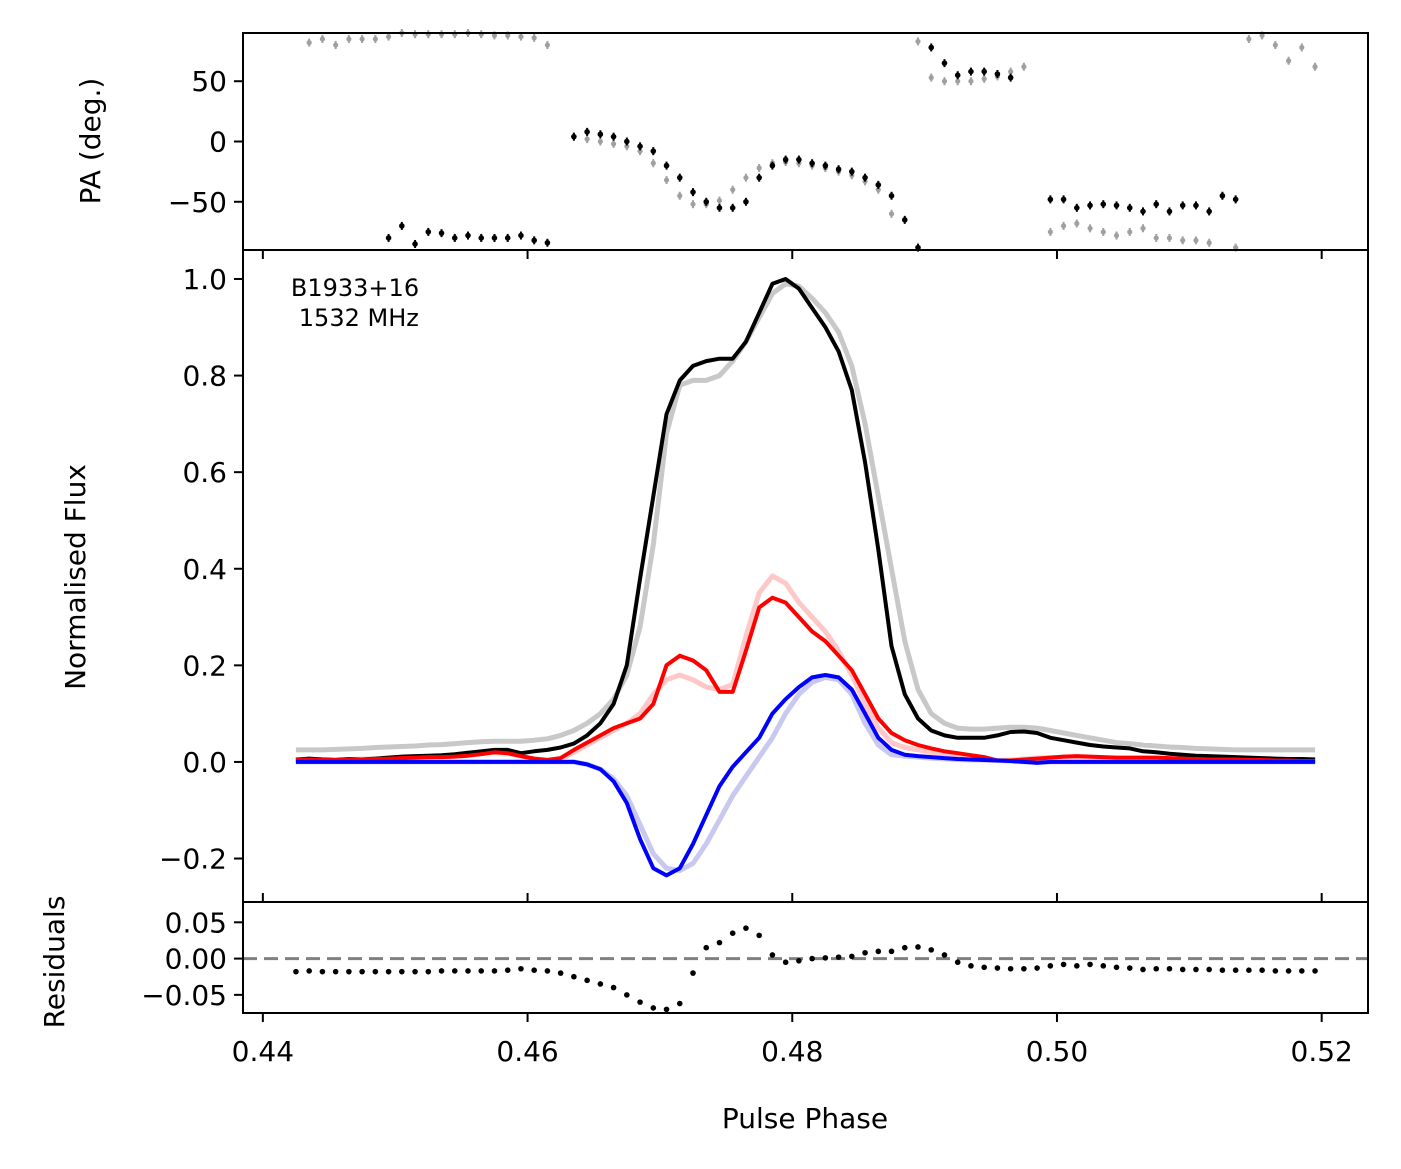  I want to click on annotation-line: B1933+16, so click(355, 288).